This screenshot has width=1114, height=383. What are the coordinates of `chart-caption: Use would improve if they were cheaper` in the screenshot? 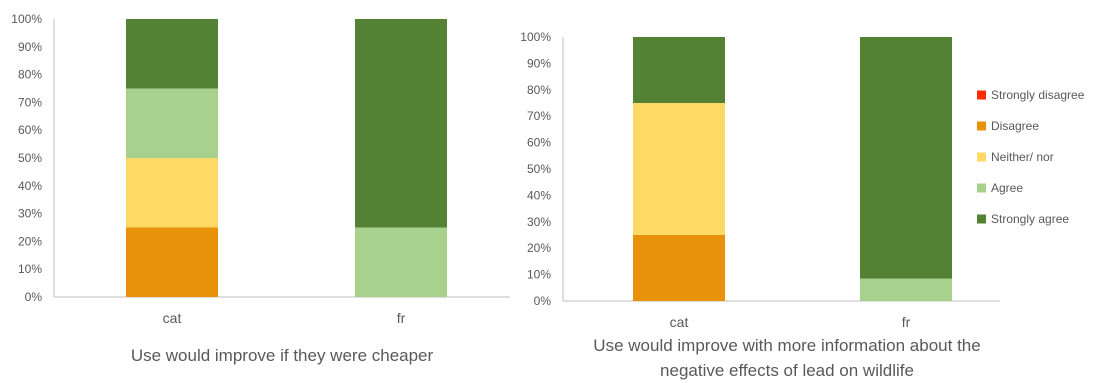 It's located at (282, 355).